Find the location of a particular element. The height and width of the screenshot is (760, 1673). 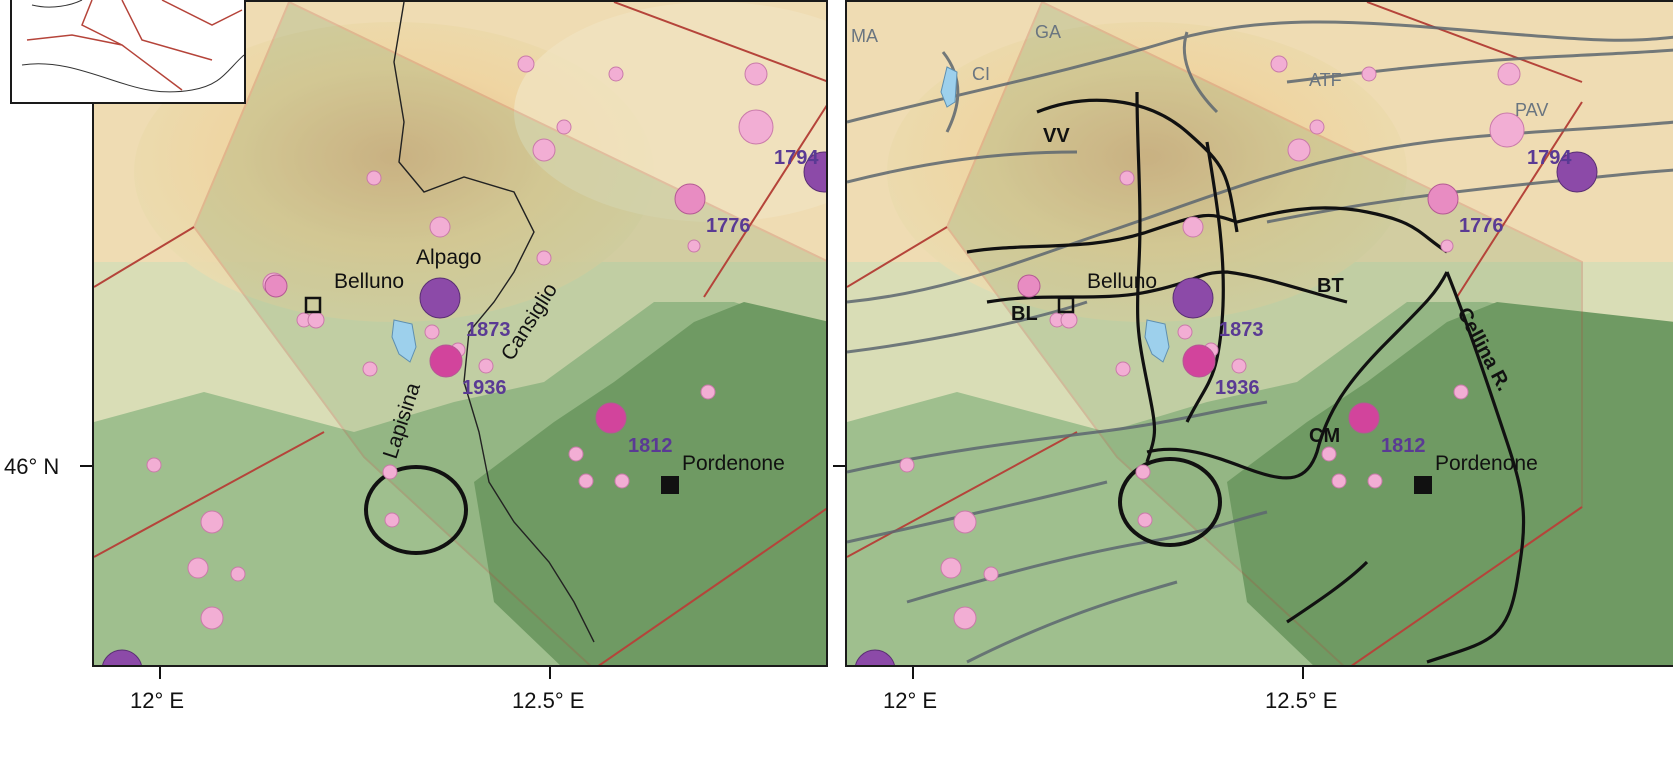

lake-north is located at coordinates (949, 87).